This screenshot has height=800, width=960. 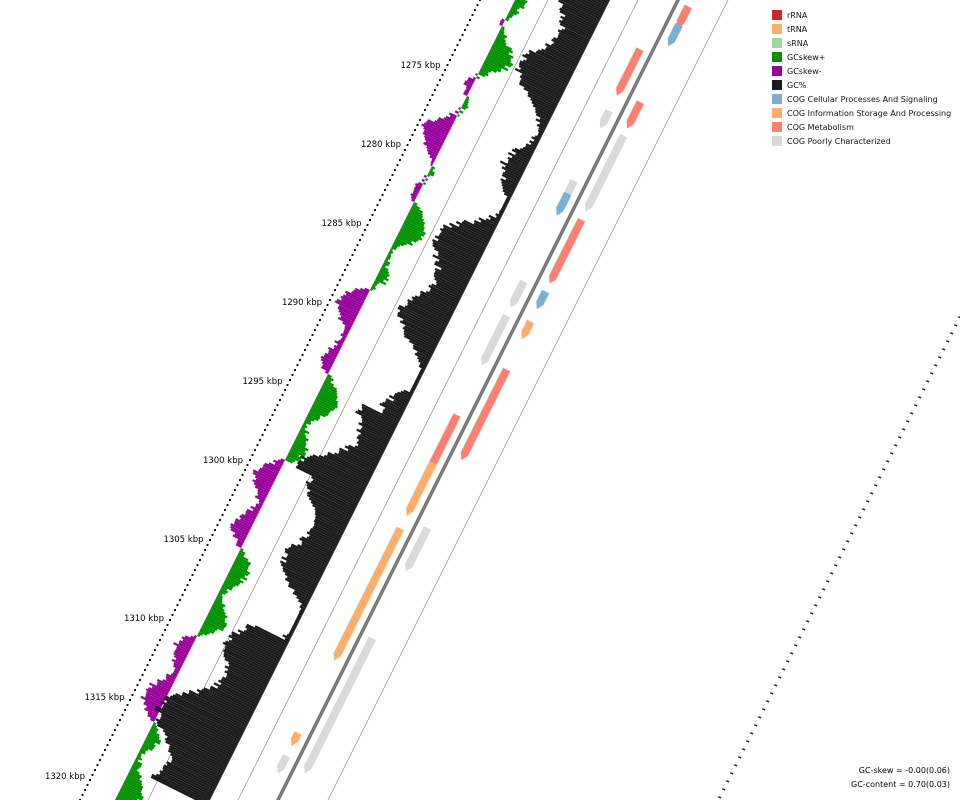 What do you see at coordinates (820, 127) in the screenshot?
I see `legend-label: COG Metabolism` at bounding box center [820, 127].